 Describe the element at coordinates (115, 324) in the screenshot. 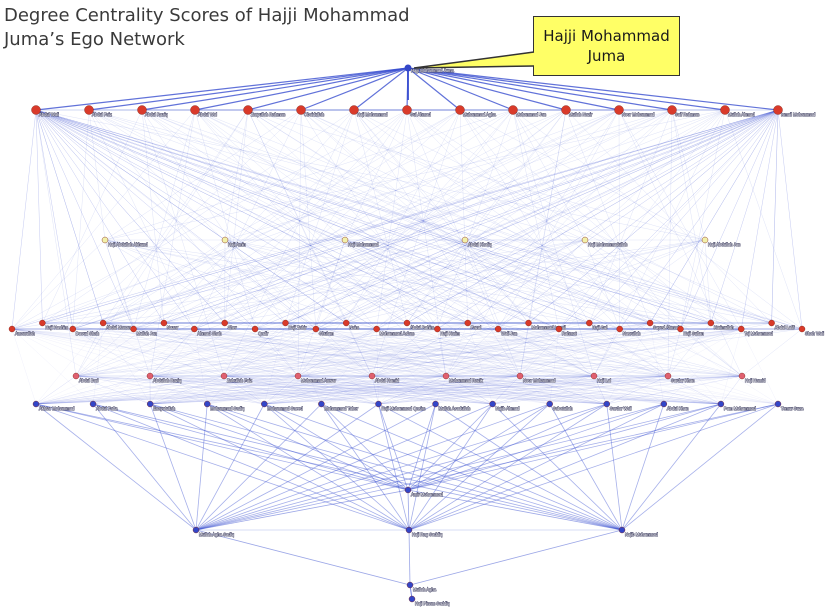

I see `network-node: Abdul Manan` at that location.